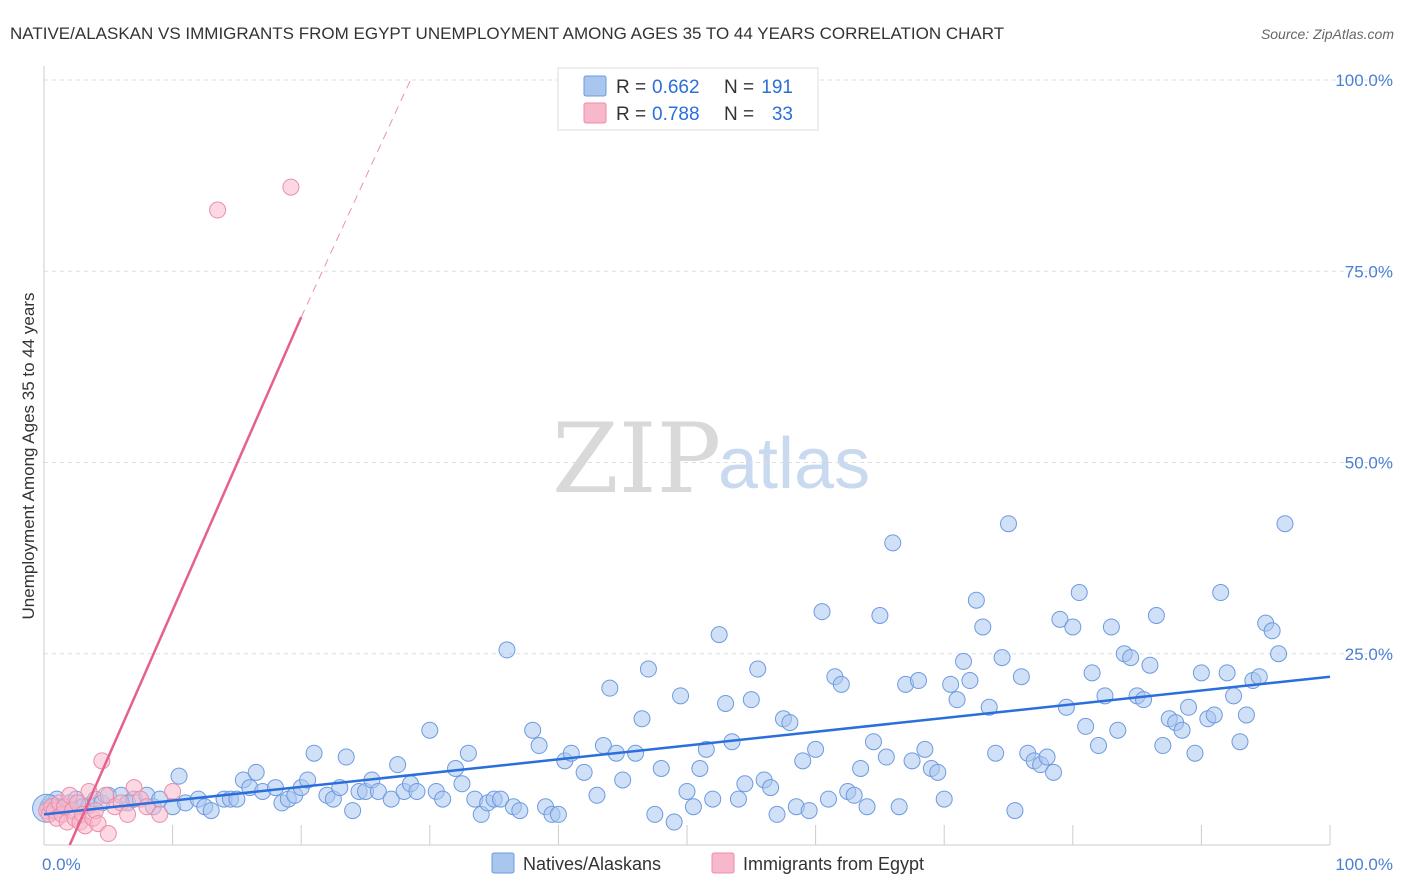 The height and width of the screenshot is (892, 1406). I want to click on bottom-legend-label-natives: Natives/Alaskans, so click(592, 864).